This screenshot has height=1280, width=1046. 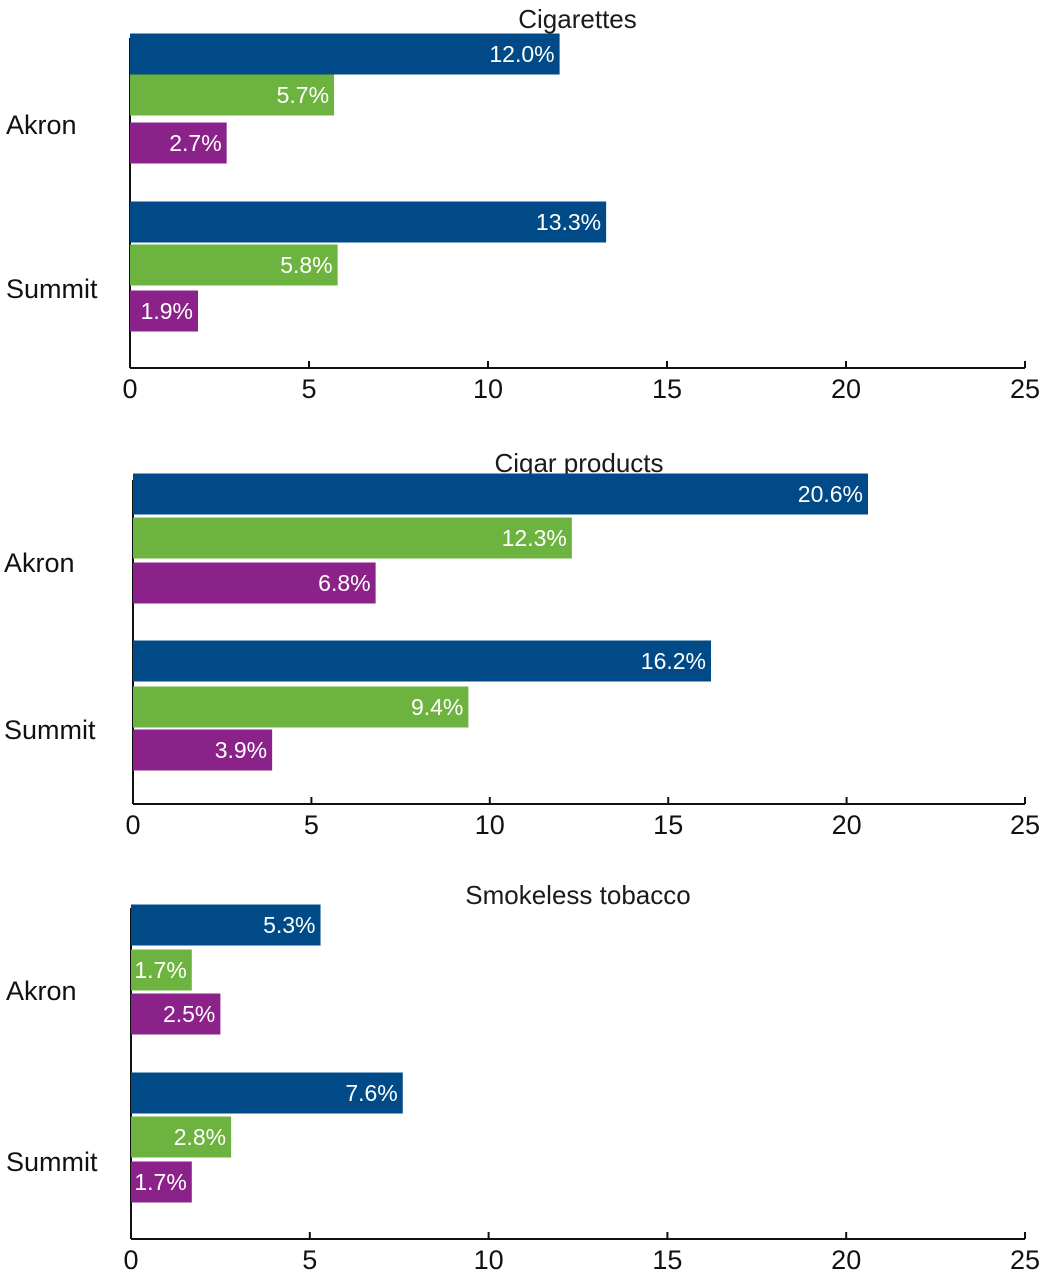 What do you see at coordinates (241, 750) in the screenshot?
I see `data-label: 3.9%` at bounding box center [241, 750].